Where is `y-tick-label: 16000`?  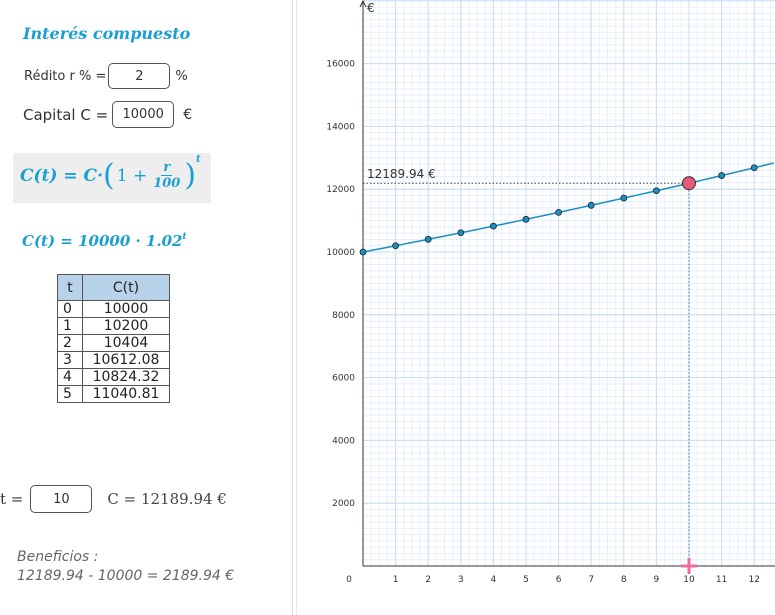
y-tick-label: 16000 is located at coordinates (340, 65).